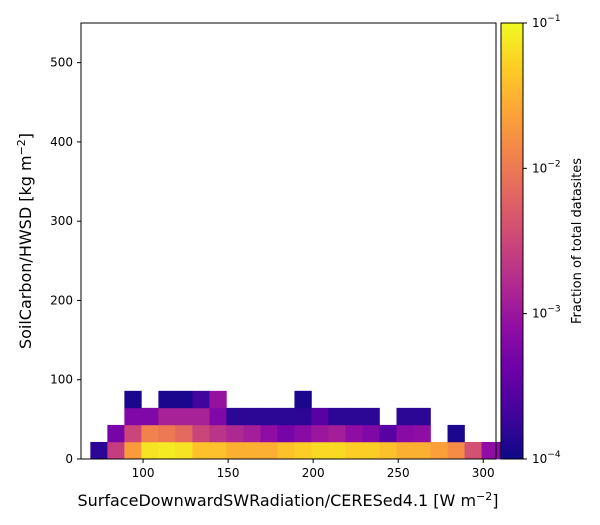 The image size is (600, 525). What do you see at coordinates (542, 240) in the screenshot?
I see `colorbar-ticks: 10⁻⁴ 10⁻³ 10⁻² 10⁻¹` at bounding box center [542, 240].